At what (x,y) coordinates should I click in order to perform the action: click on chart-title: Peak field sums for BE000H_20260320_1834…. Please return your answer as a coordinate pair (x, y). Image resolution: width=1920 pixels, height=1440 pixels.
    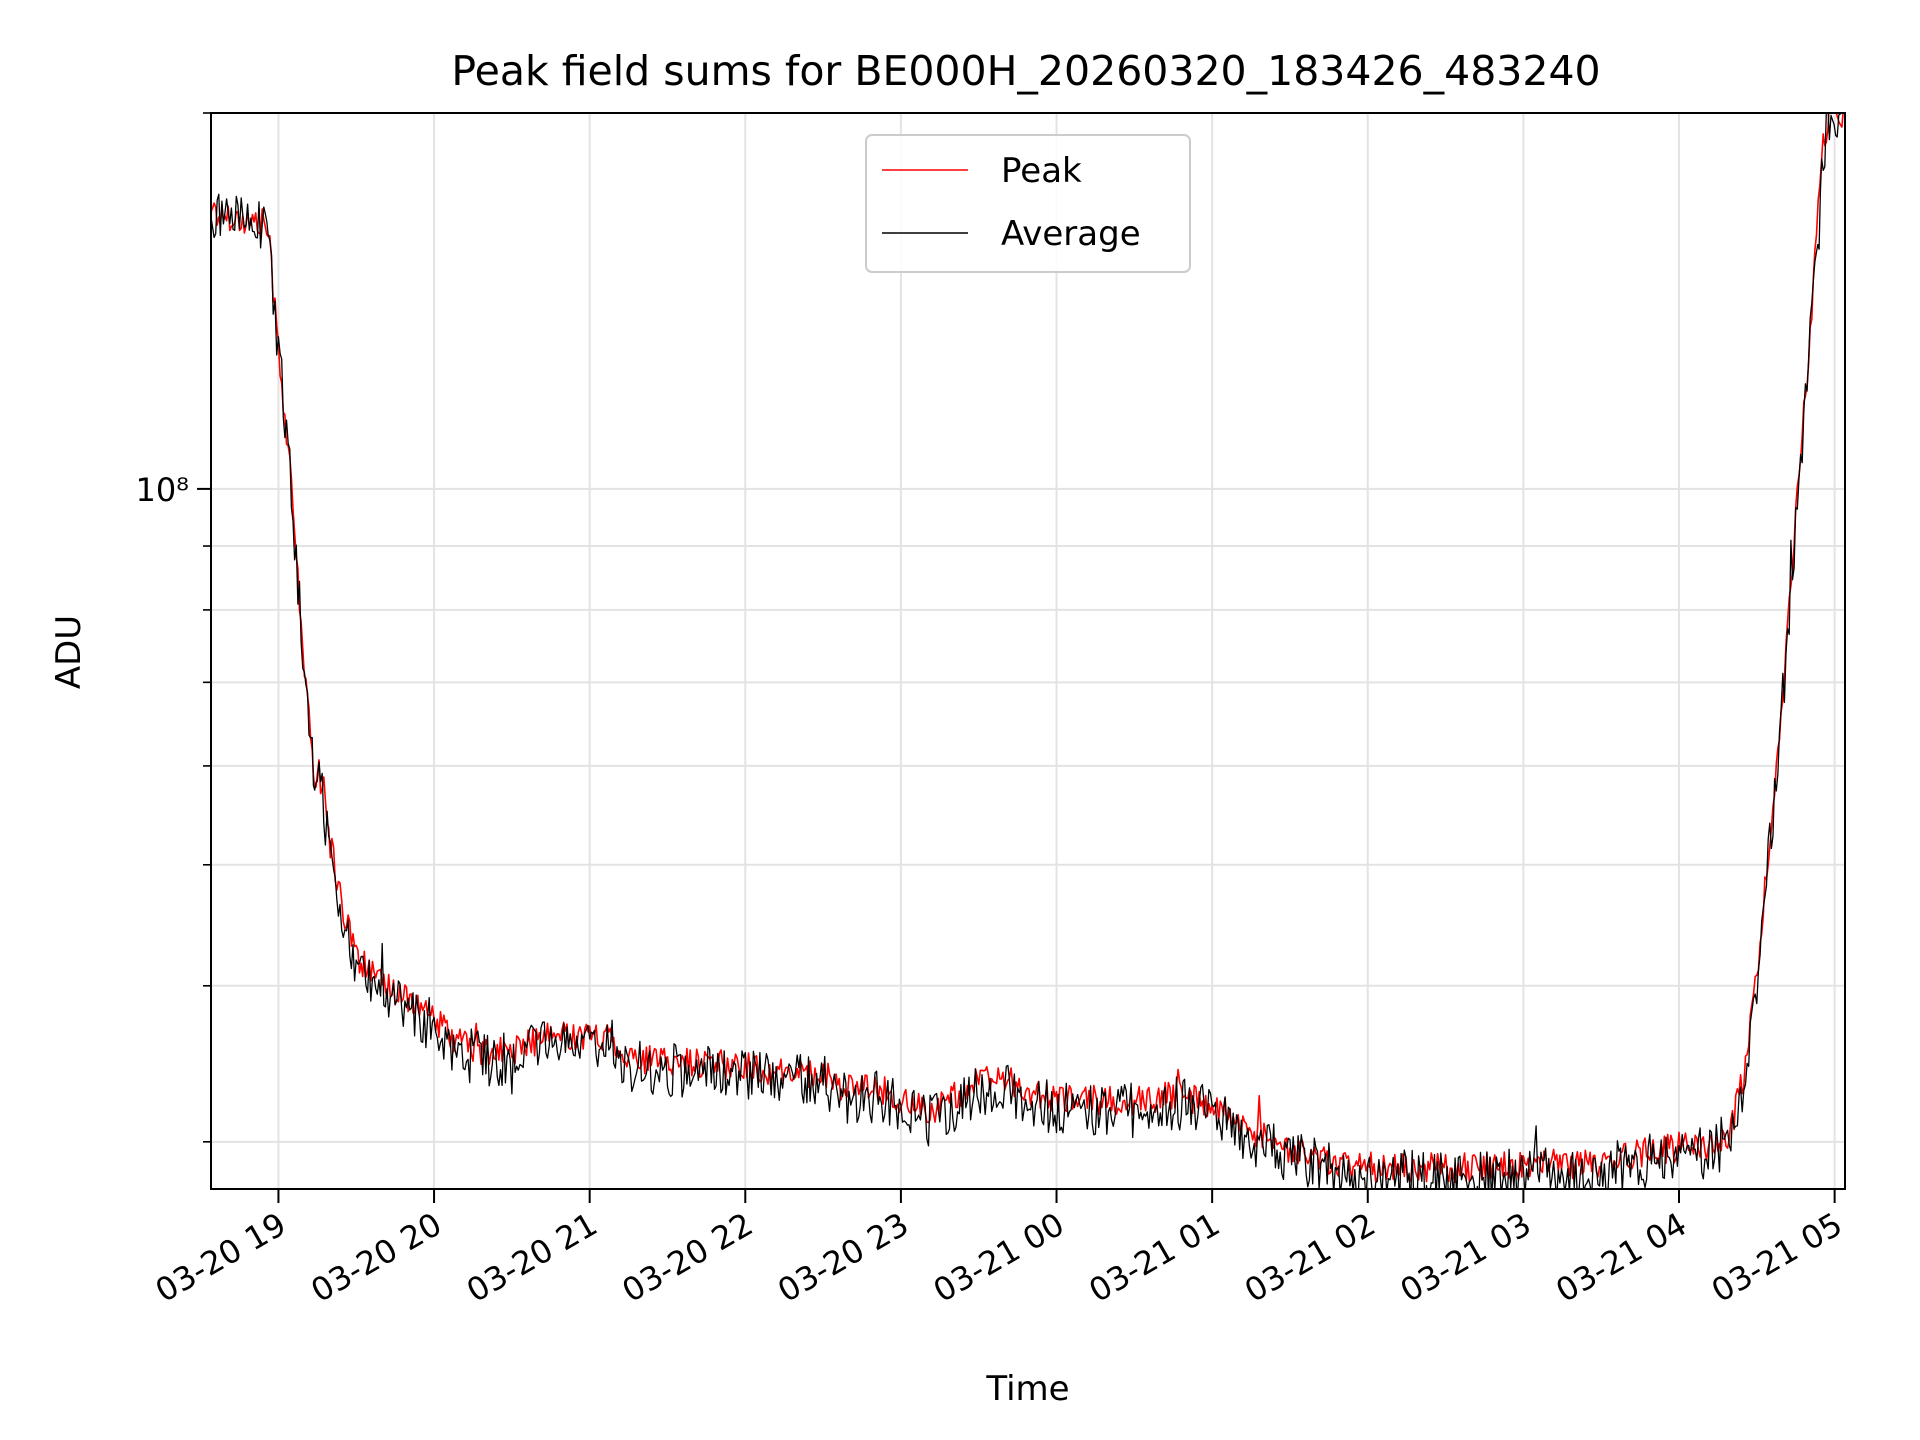
    Looking at the image, I should click on (1025, 71).